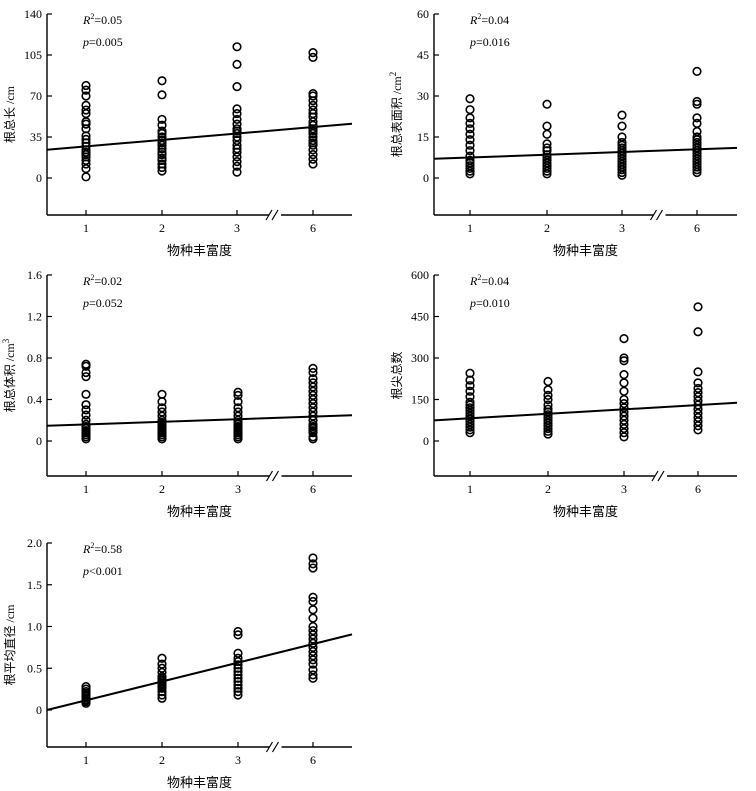 This screenshot has height=791, width=756. Describe the element at coordinates (34, 358) in the screenshot. I see `y-tick-label: 0.8` at that location.